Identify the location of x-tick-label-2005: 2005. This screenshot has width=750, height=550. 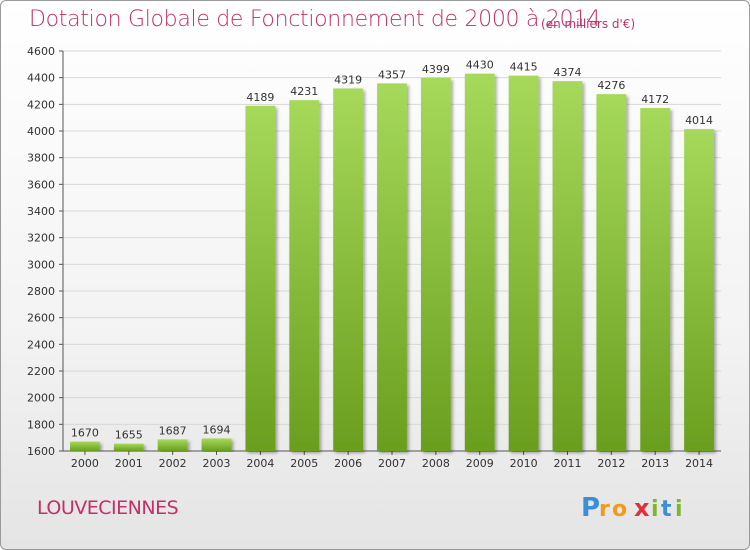
(304, 463).